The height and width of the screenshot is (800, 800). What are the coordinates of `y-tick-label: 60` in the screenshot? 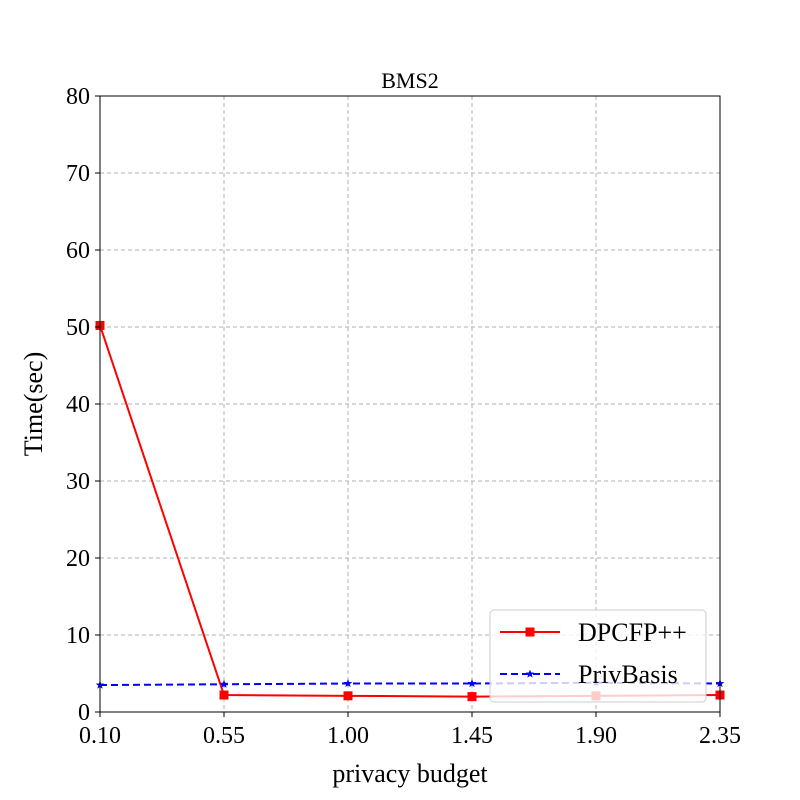 It's located at (78, 251).